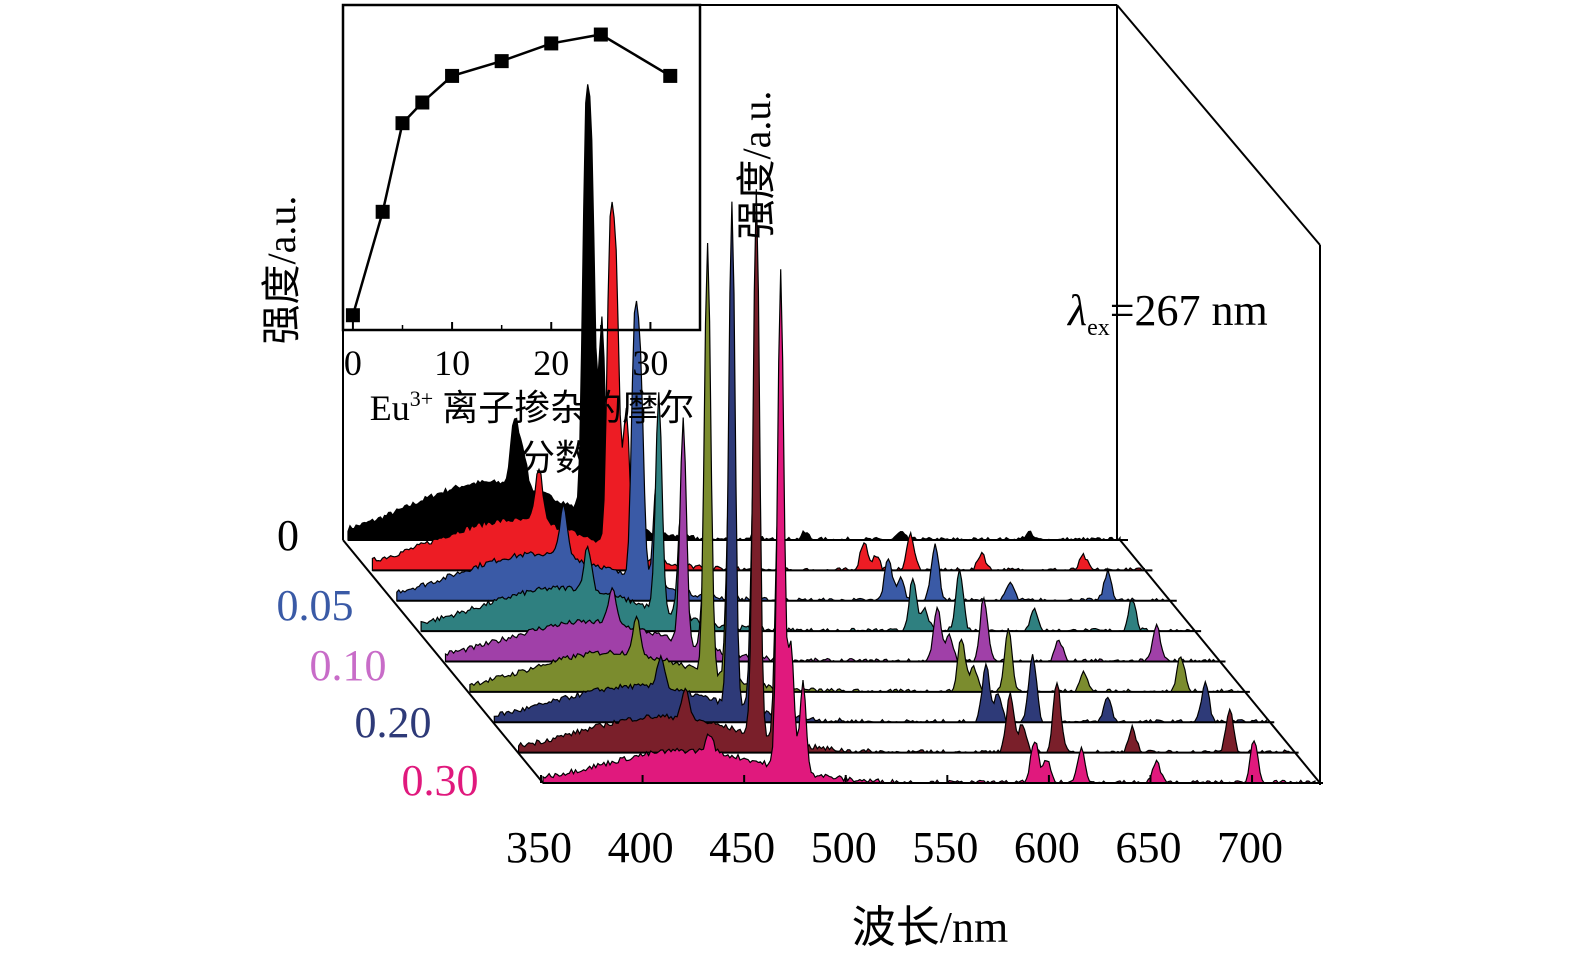 Image resolution: width=1575 pixels, height=969 pixels. I want to click on inset-x-axis-label: Eu3+ 离子掺杂的摩尔, so click(532, 407).